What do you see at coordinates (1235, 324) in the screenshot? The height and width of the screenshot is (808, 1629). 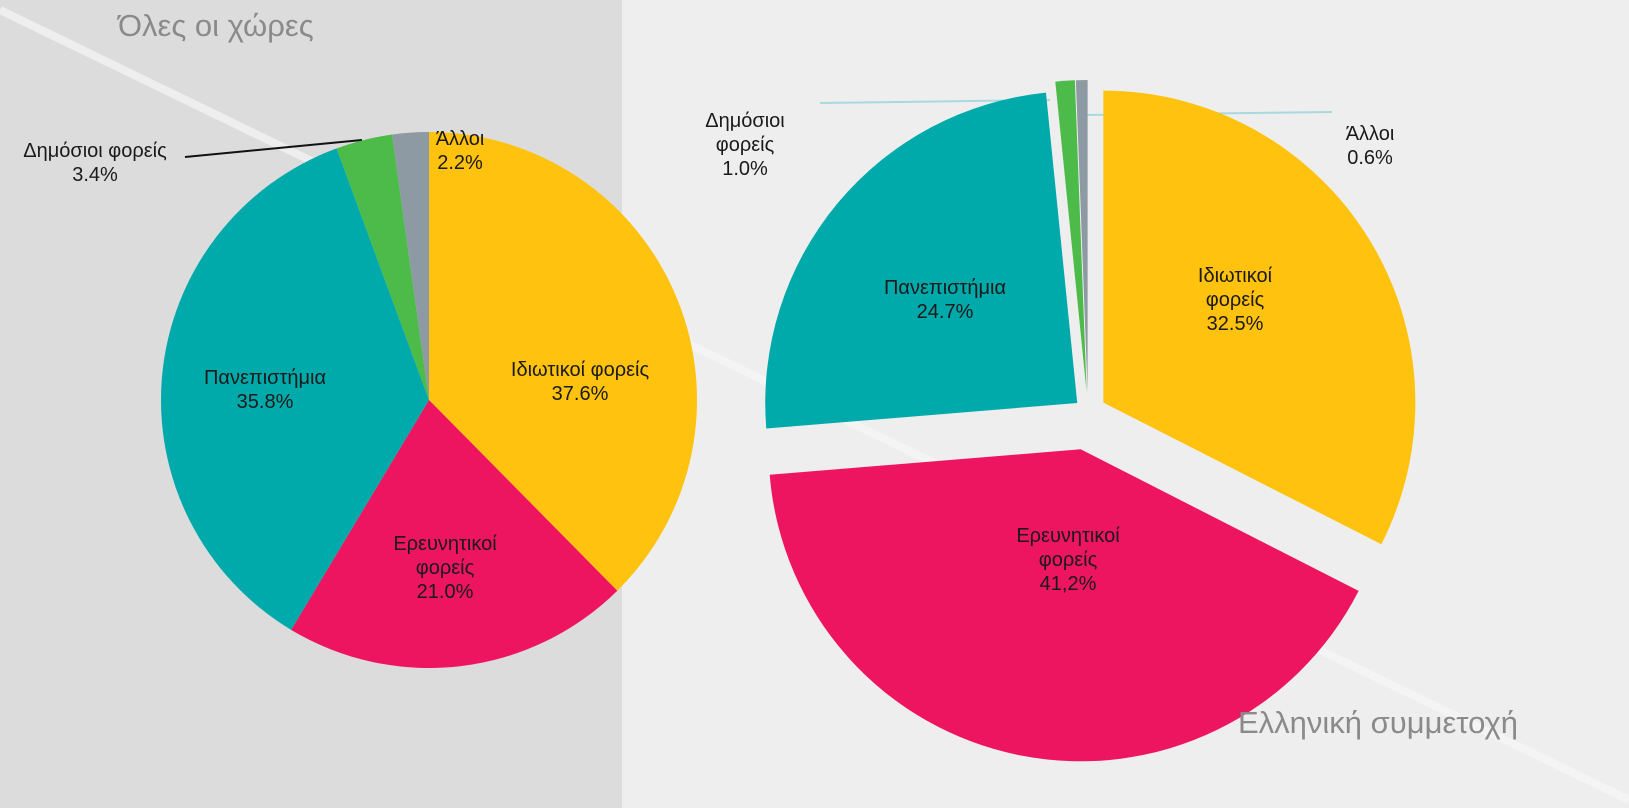 I see `value-label: 32.5%` at bounding box center [1235, 324].